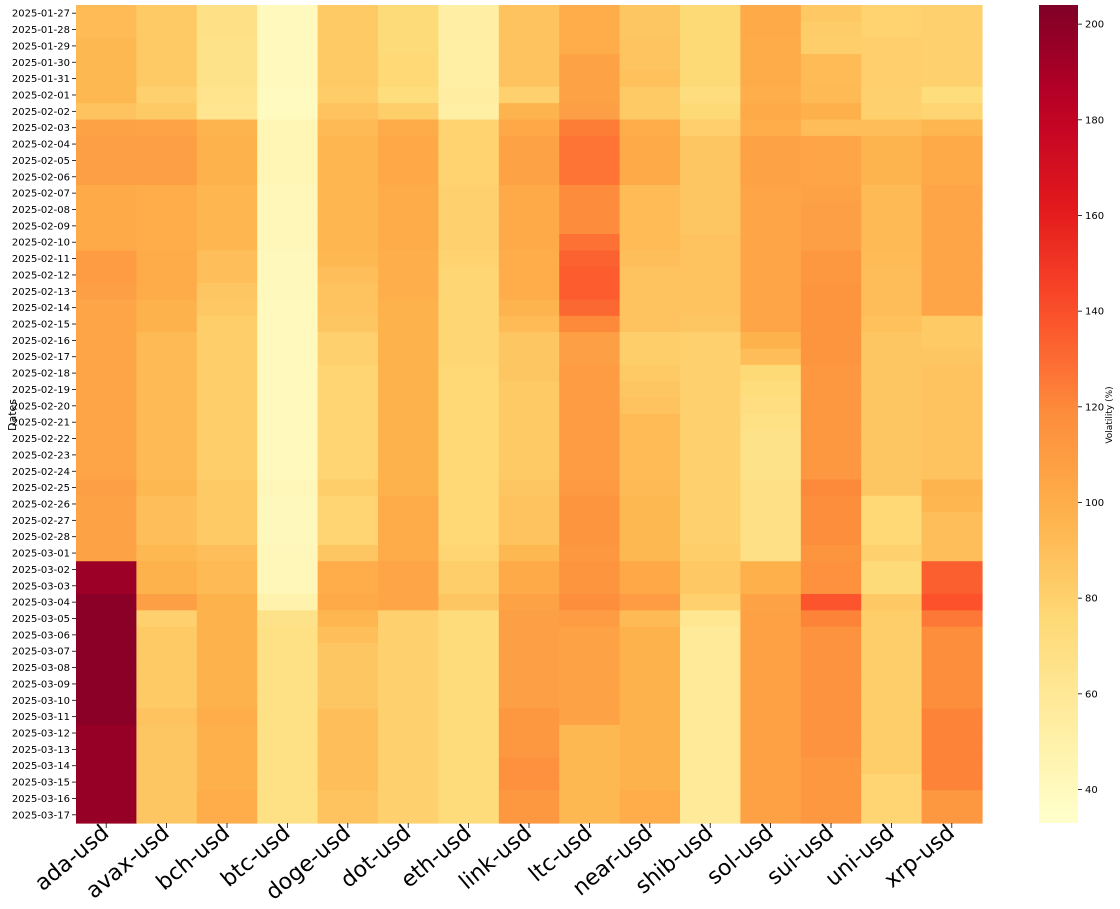 This screenshot has width=1120, height=909. Describe the element at coordinates (41, 374) in the screenshot. I see `date-label: 2025-02-18` at that location.